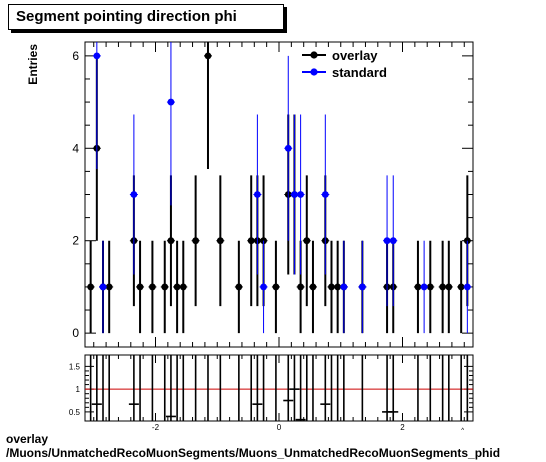  I want to click on footer-label: overlay, so click(27, 439).